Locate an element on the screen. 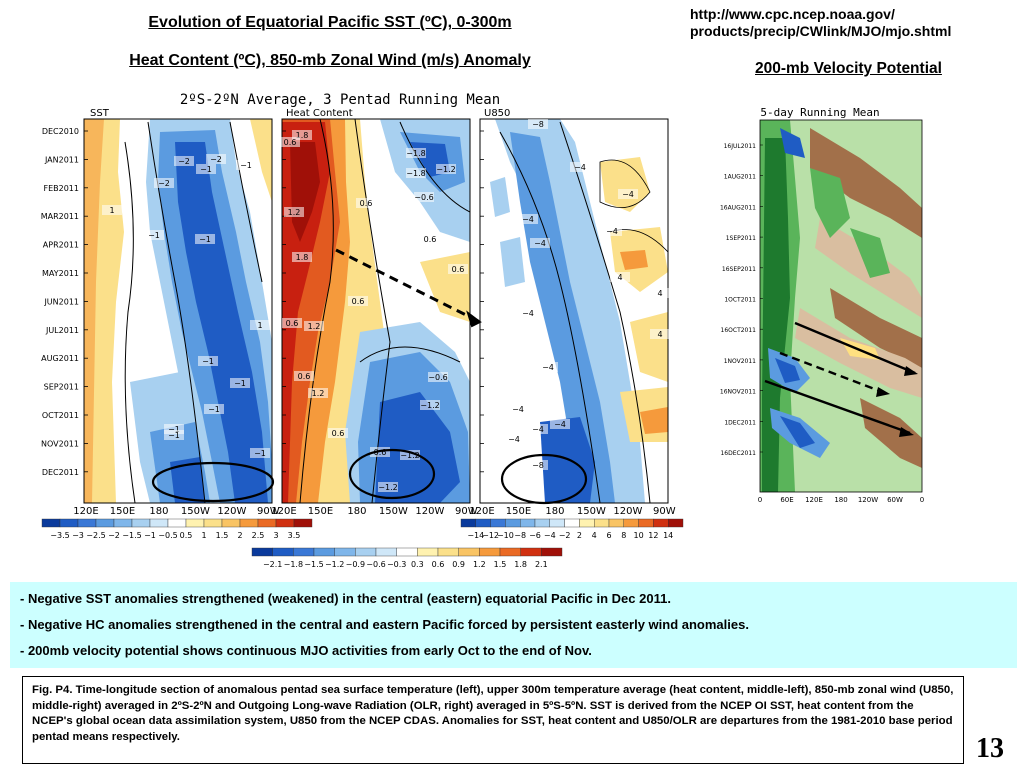 The image size is (1024, 768). contour-label: −8 is located at coordinates (538, 124).